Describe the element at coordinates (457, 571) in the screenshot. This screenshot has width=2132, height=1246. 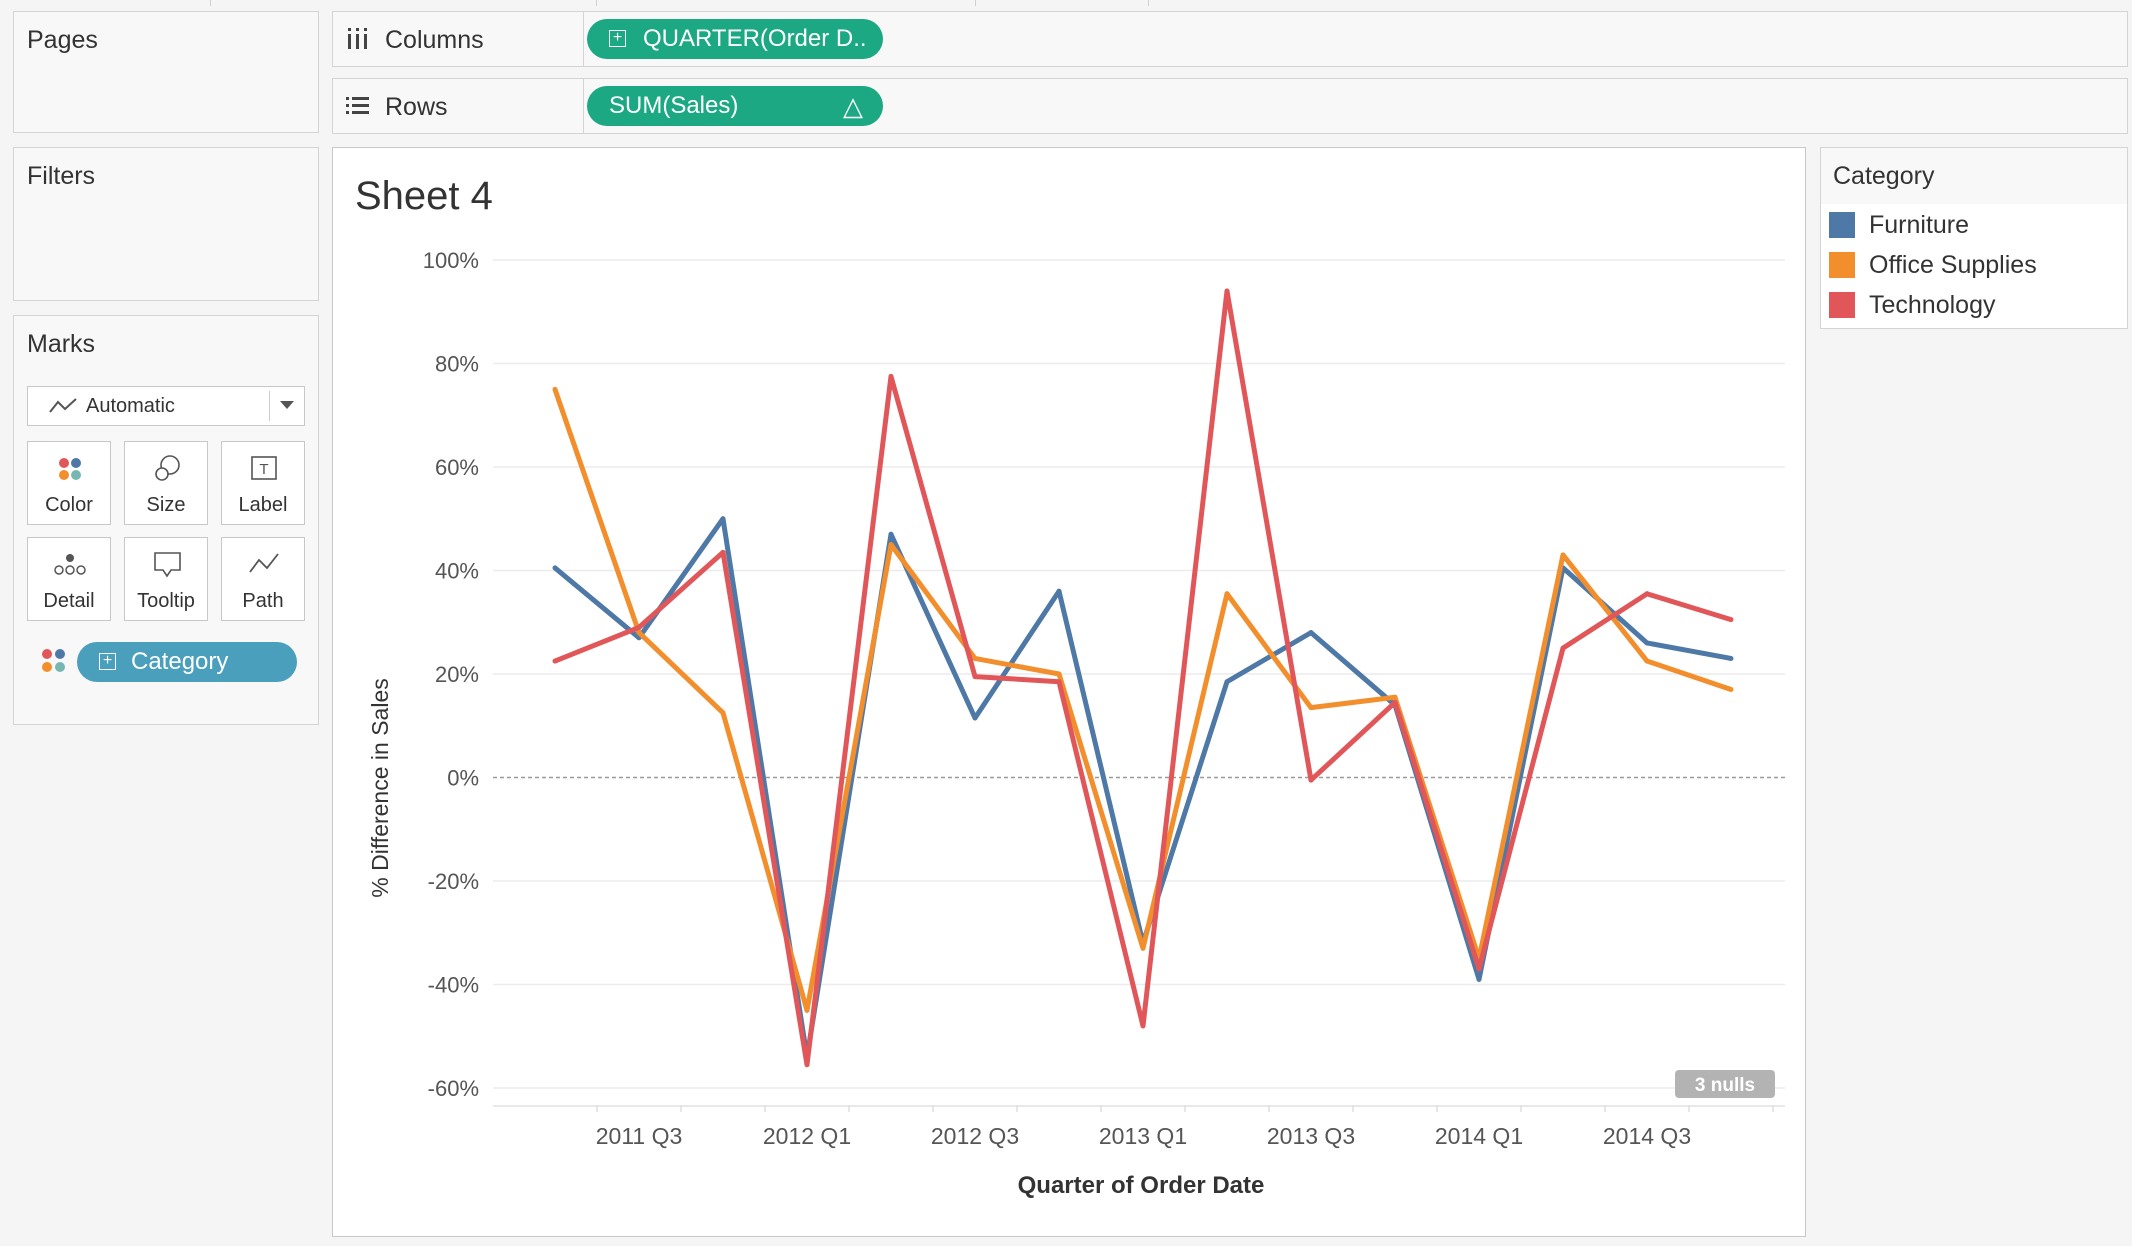
I see `y-tick-label: 40%` at that location.